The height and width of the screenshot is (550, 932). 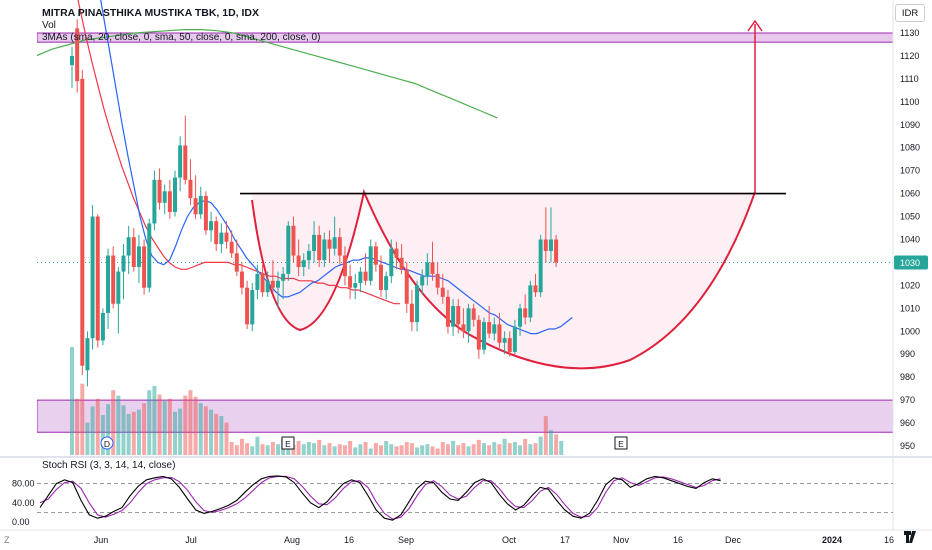 What do you see at coordinates (910, 240) in the screenshot?
I see `price-axis-tick: 1040` at bounding box center [910, 240].